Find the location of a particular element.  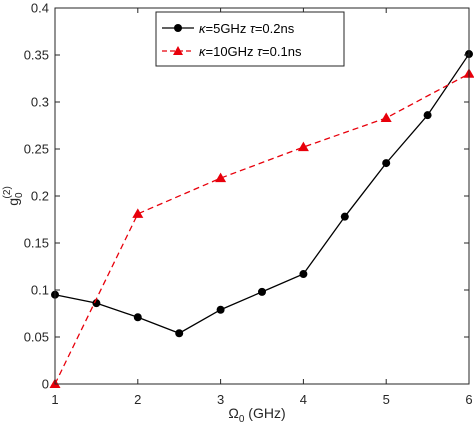

legend: κ=5GHz τ=0.2ns κ=10GHz τ=0.1ns is located at coordinates (250, 39).